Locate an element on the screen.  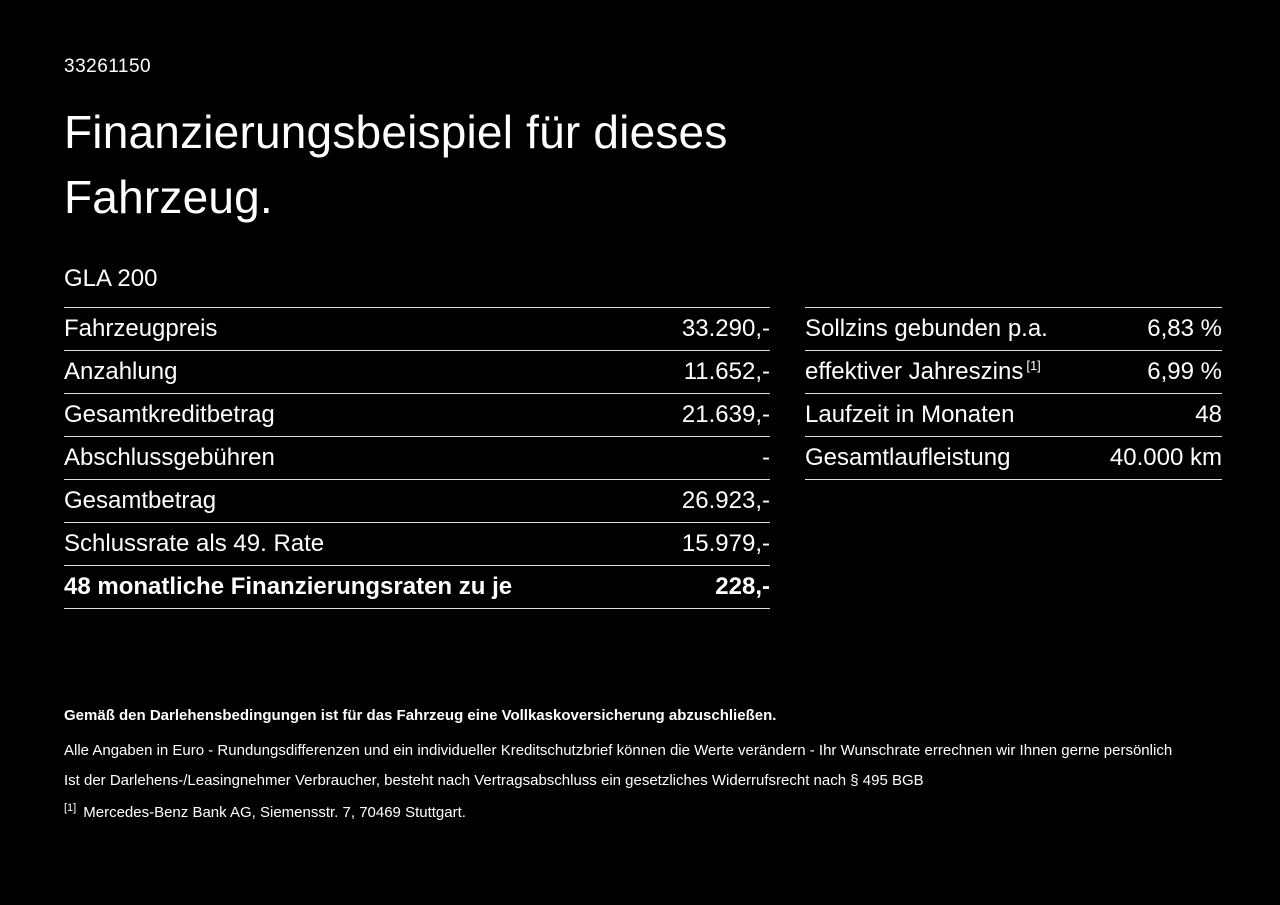
row-label: Abschlussgebühren is located at coordinates (169, 457).